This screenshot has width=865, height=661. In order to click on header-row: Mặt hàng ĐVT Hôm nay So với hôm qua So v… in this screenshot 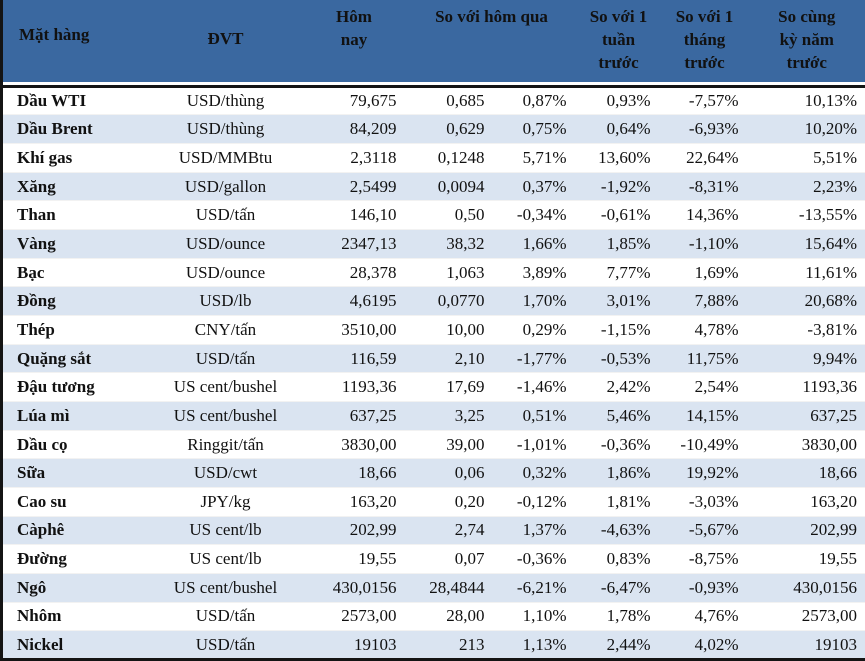, I will do `click(433, 44)`.